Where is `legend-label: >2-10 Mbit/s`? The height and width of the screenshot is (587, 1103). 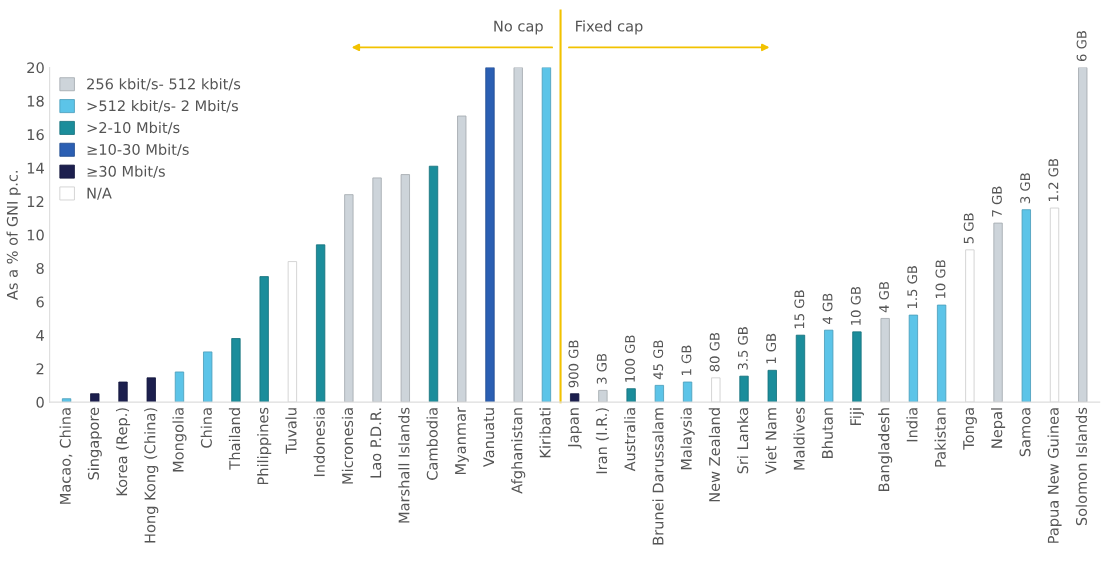
legend-label: >2-10 Mbit/s is located at coordinates (133, 128).